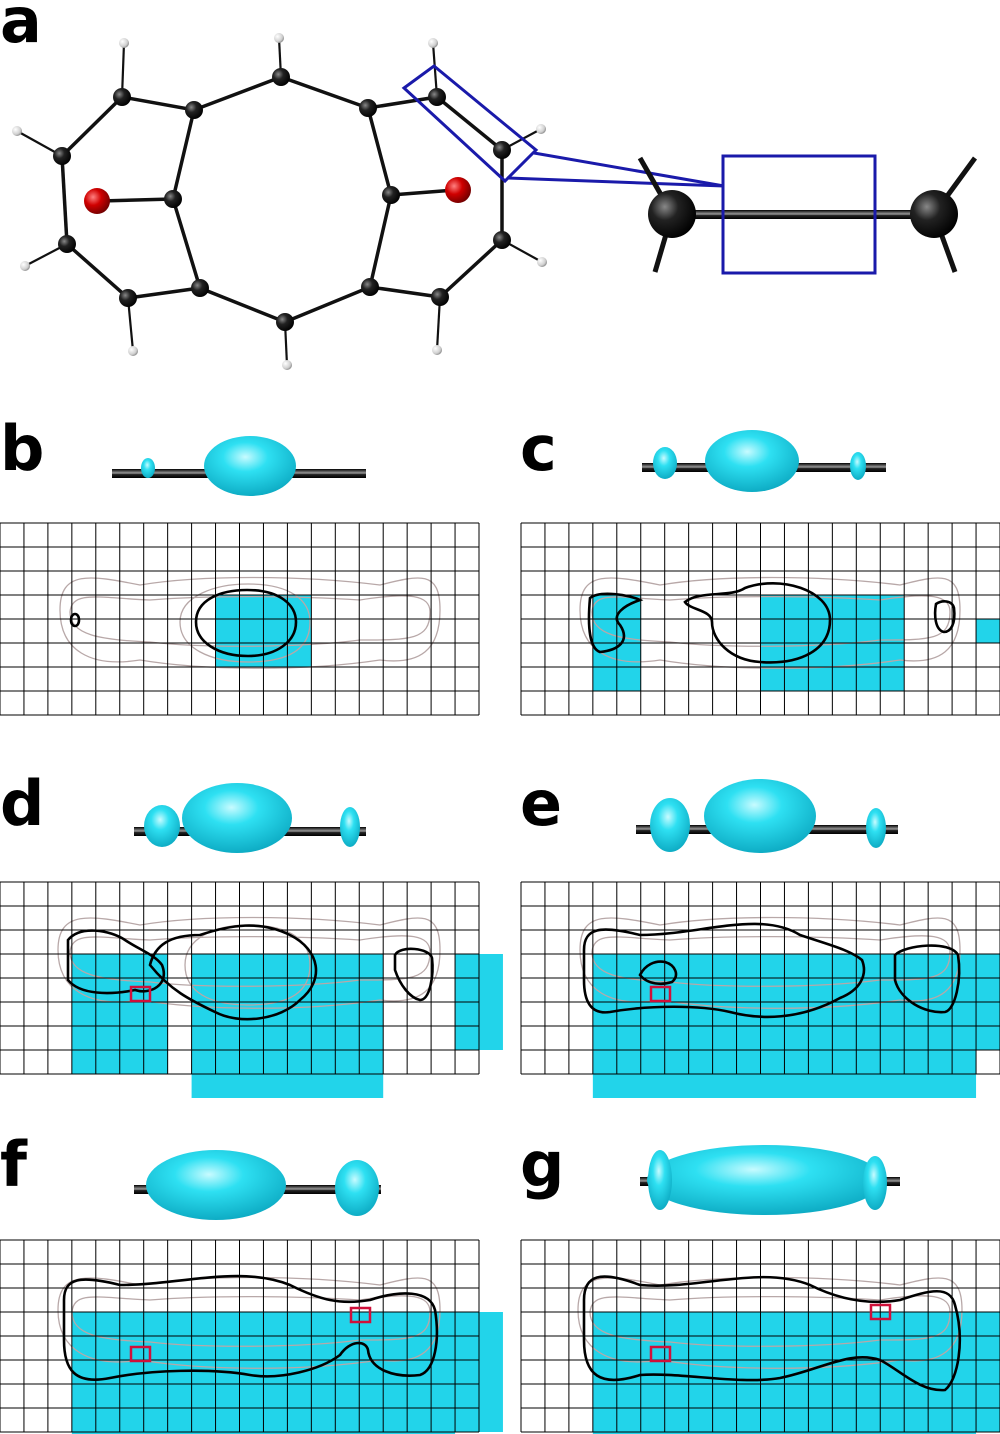 The width and height of the screenshot is (1000, 1434). I want to click on panel-label-a: a, so click(21, 28).